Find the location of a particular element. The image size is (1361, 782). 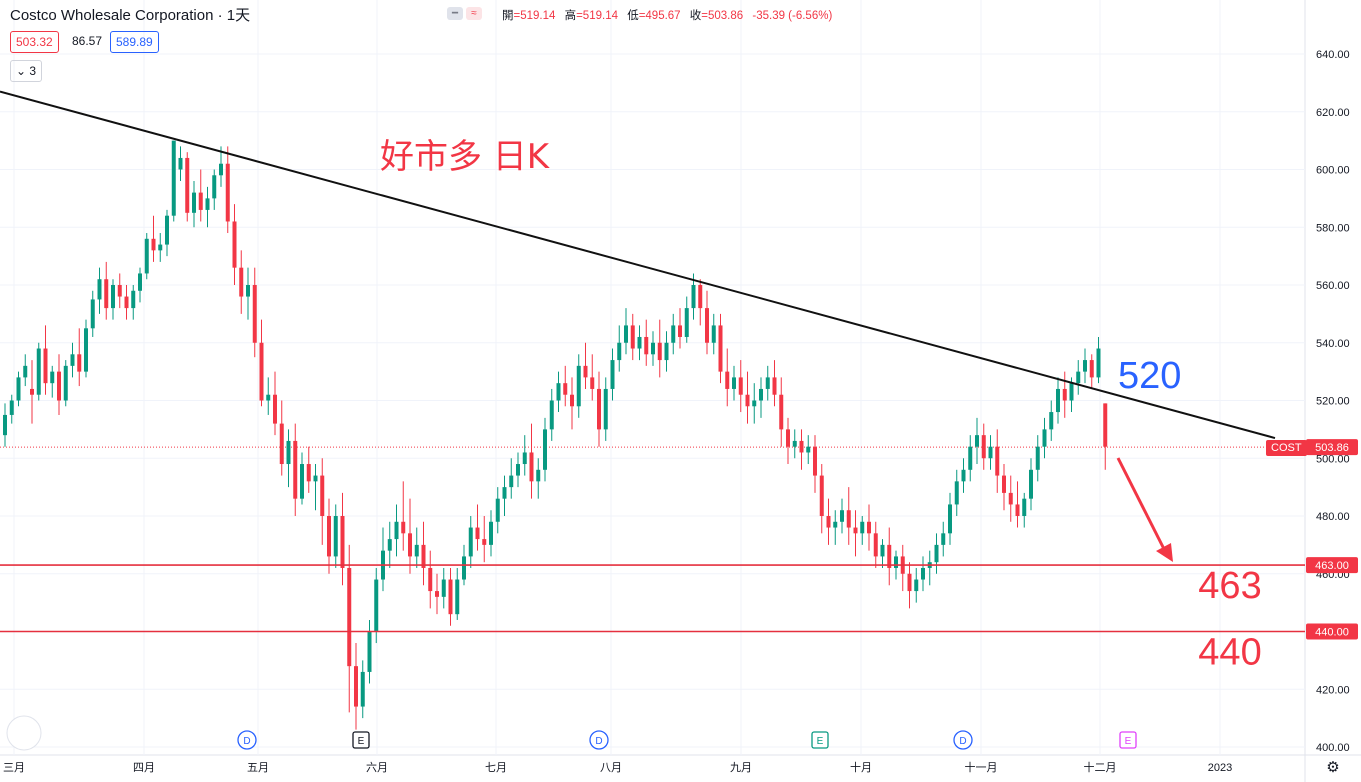

symbol-tag: COST is located at coordinates (1286, 448).